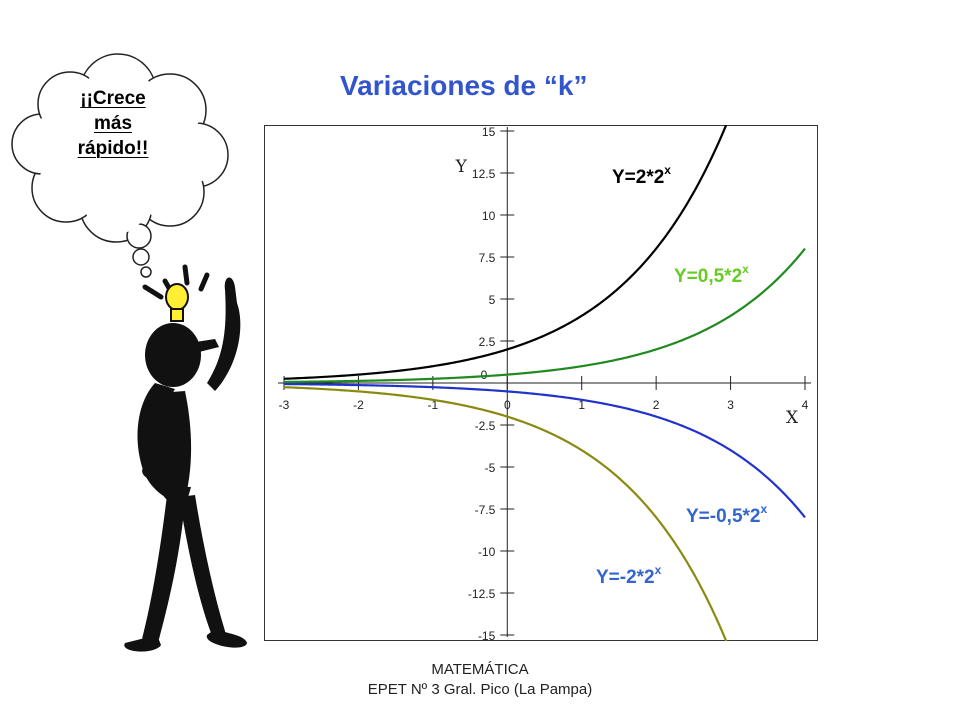  I want to click on y-tick-label-zero: 0, so click(484, 375).